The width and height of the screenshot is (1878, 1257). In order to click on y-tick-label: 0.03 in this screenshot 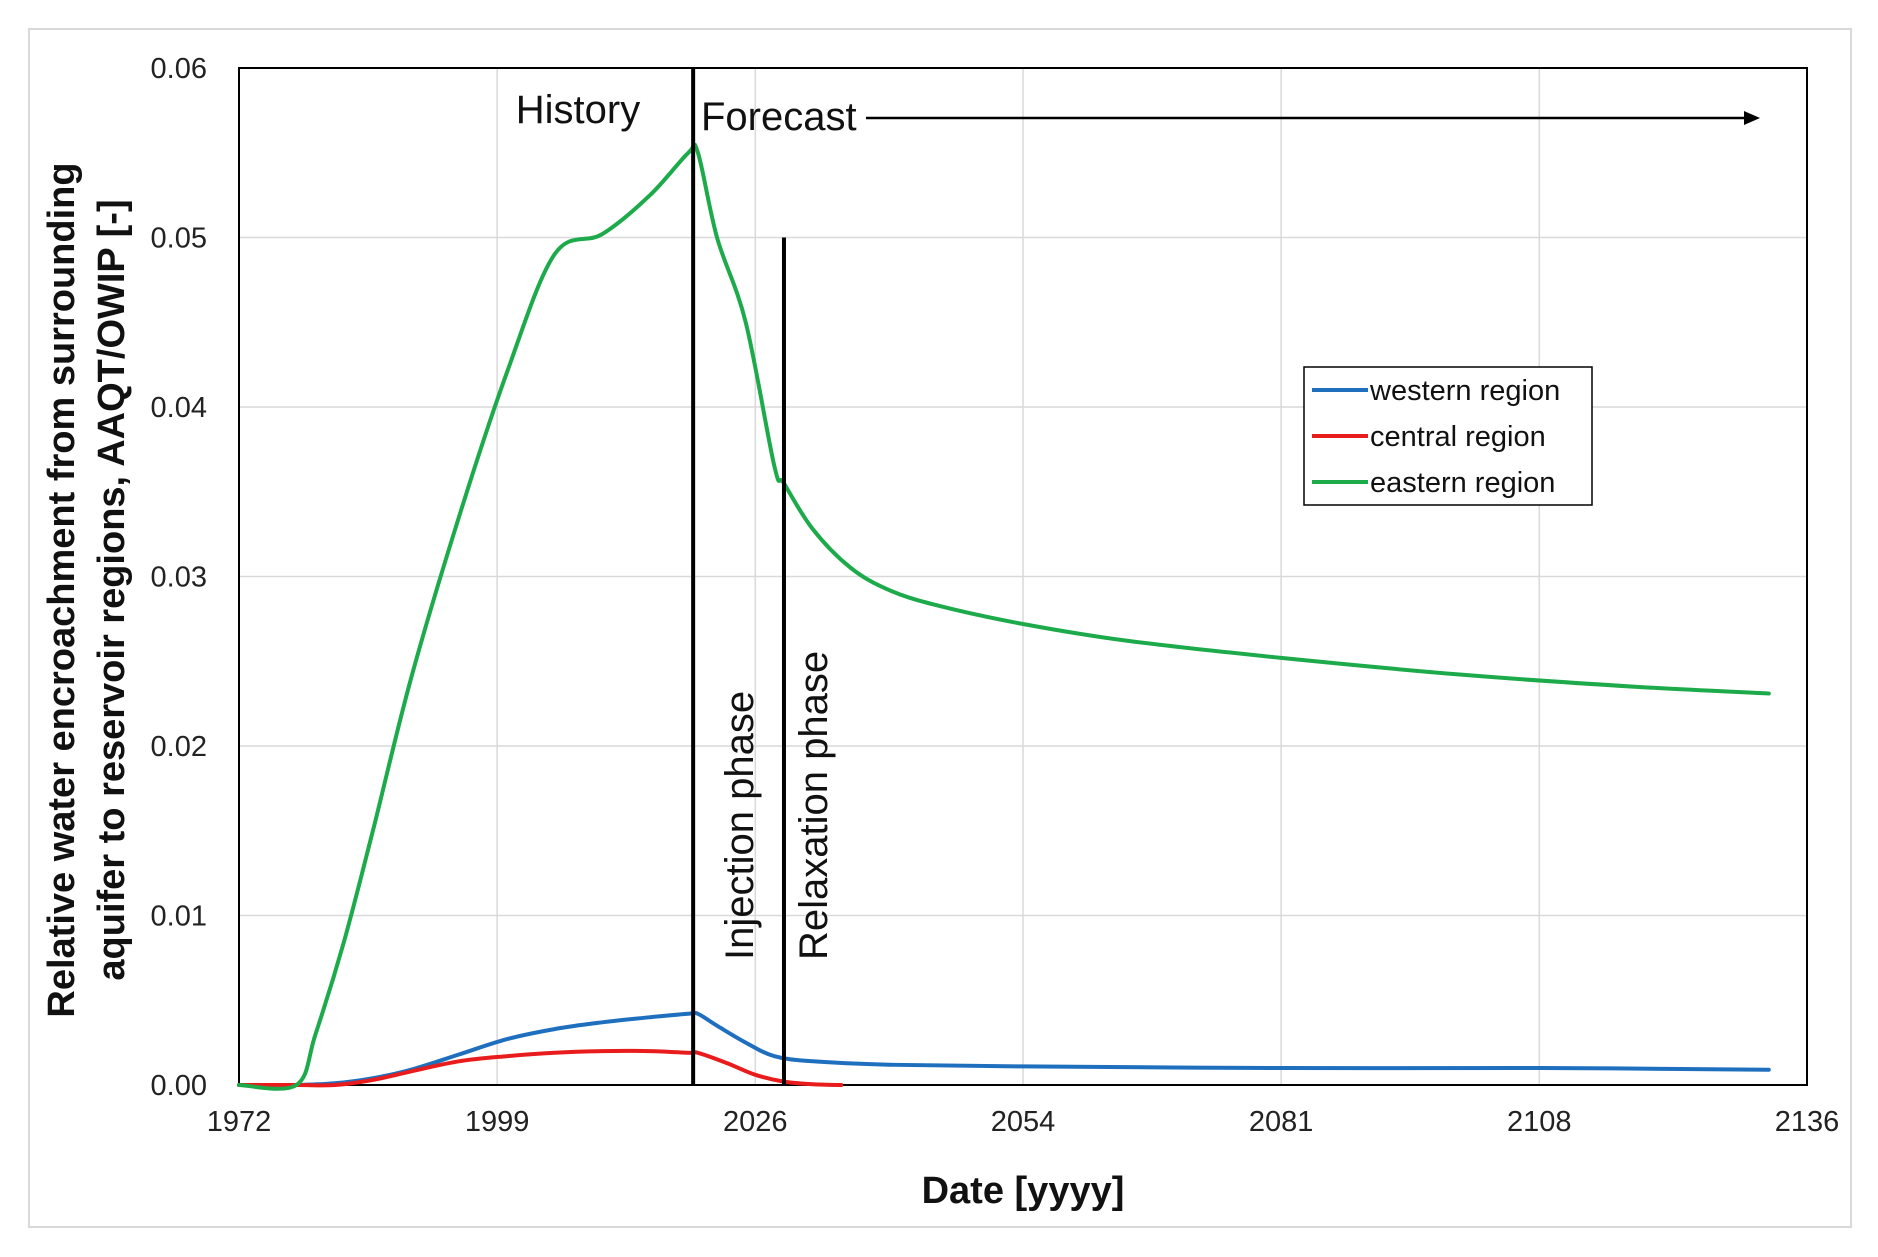, I will do `click(179, 578)`.